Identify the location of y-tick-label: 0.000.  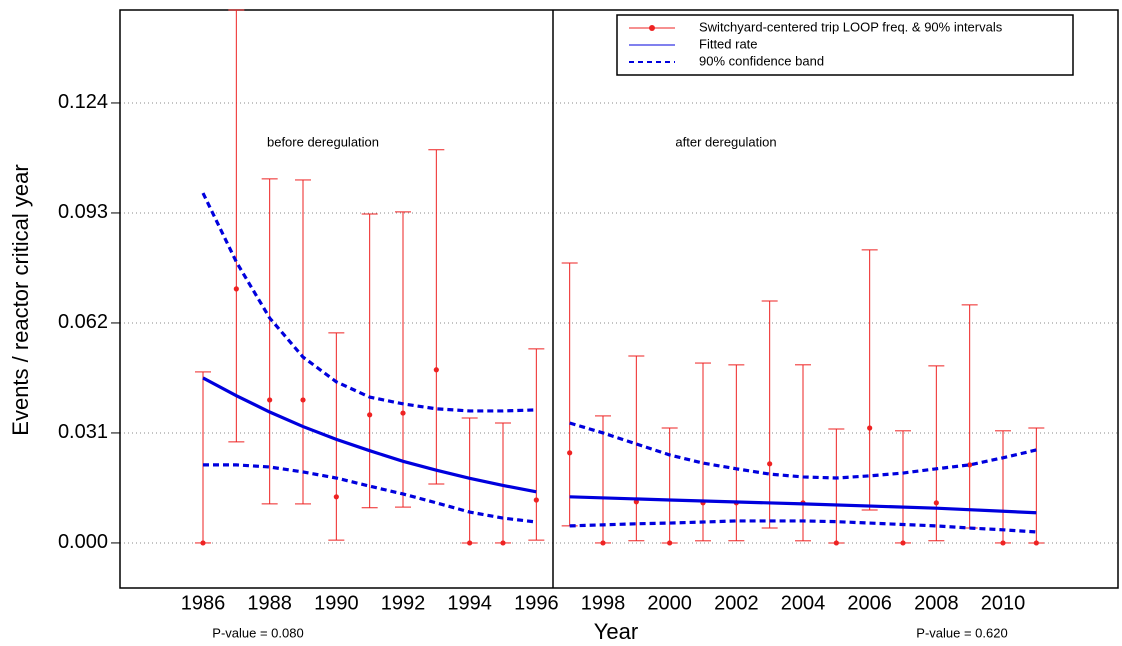
(83, 542).